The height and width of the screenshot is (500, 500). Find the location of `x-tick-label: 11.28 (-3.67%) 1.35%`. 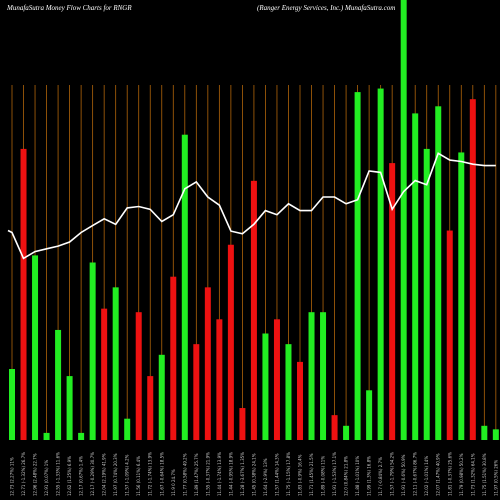

x-tick-label: 11.28 (-3.67%) 1.35% is located at coordinates (242, 474).